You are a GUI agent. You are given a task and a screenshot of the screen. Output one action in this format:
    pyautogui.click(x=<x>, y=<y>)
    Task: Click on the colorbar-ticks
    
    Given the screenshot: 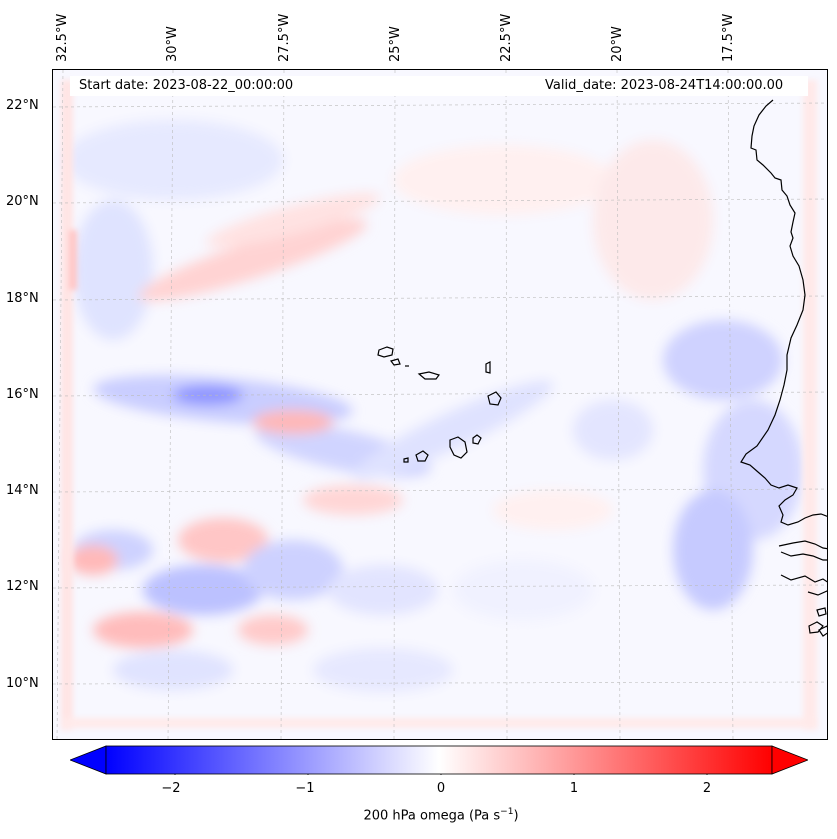 What is the action you would take?
    pyautogui.click(x=441, y=774)
    